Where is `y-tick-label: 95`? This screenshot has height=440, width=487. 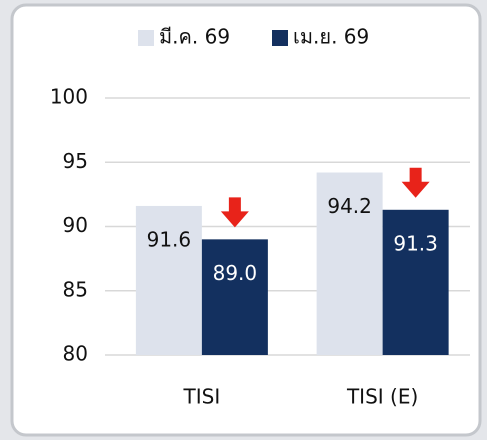
y-tick-label: 95 is located at coordinates (75, 161).